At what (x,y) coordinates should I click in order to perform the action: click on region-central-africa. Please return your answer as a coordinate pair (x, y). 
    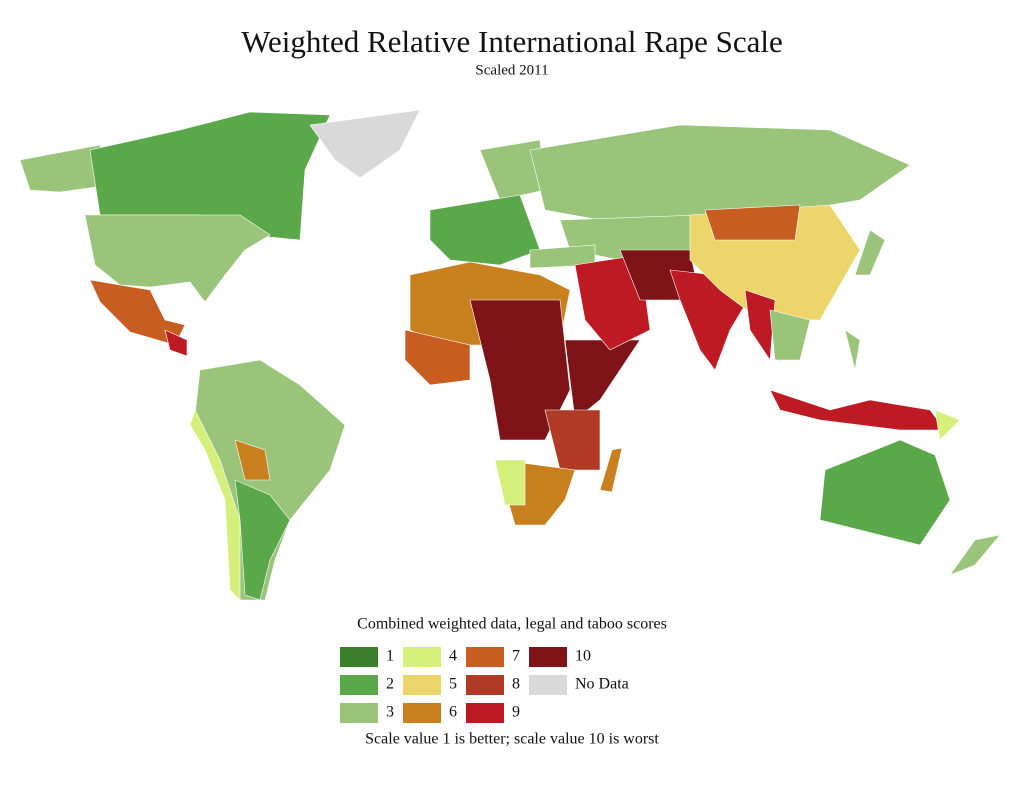
    Looking at the image, I should click on (520, 370).